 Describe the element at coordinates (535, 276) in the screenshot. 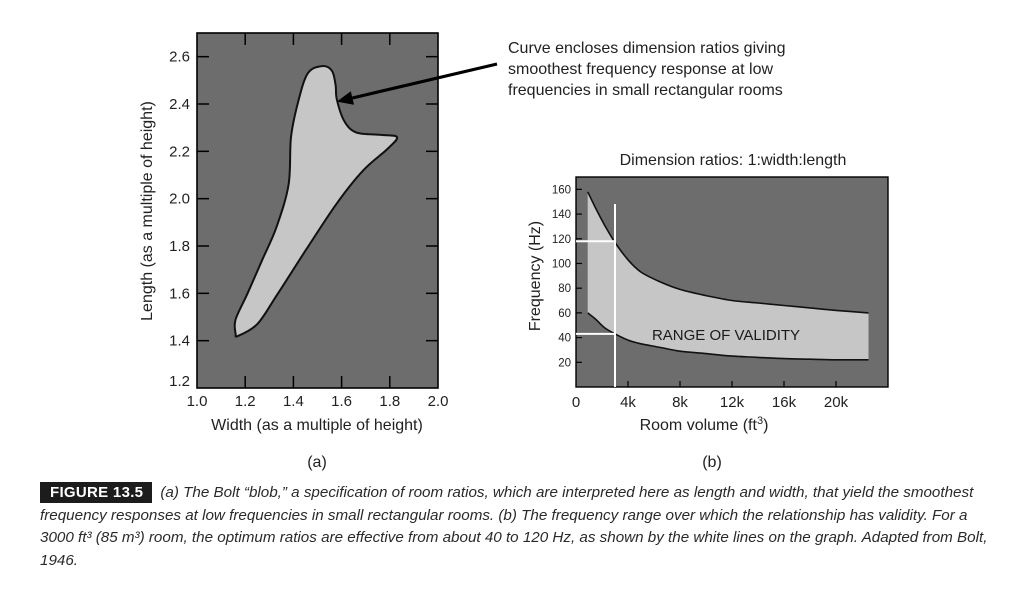

I see `chart-b-y-axis-label: Frequency (Hz)` at that location.